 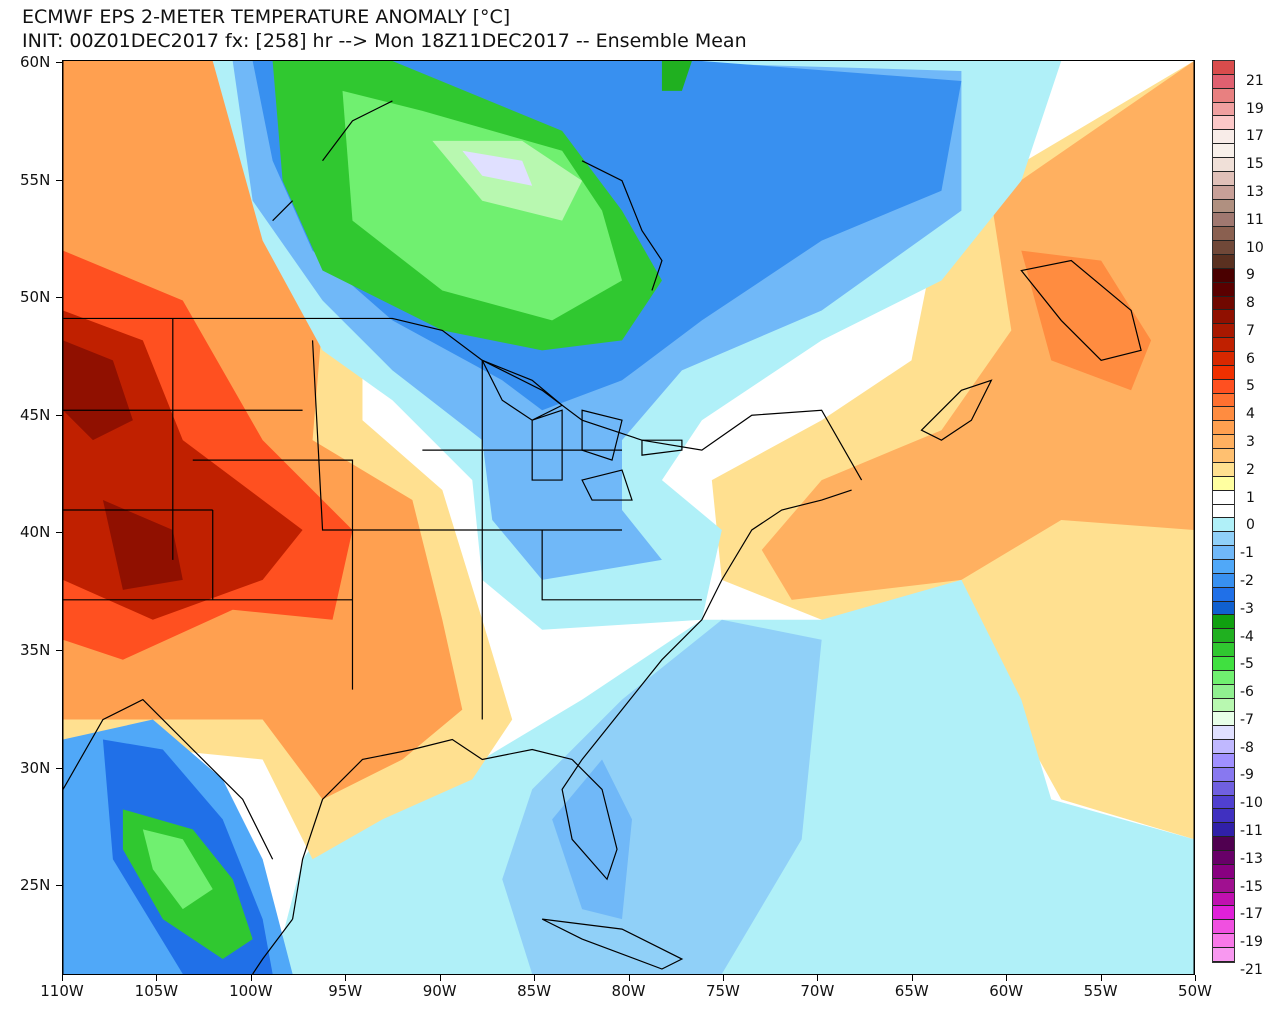 I want to click on colorbar-label: -21, so click(x=1251, y=969).